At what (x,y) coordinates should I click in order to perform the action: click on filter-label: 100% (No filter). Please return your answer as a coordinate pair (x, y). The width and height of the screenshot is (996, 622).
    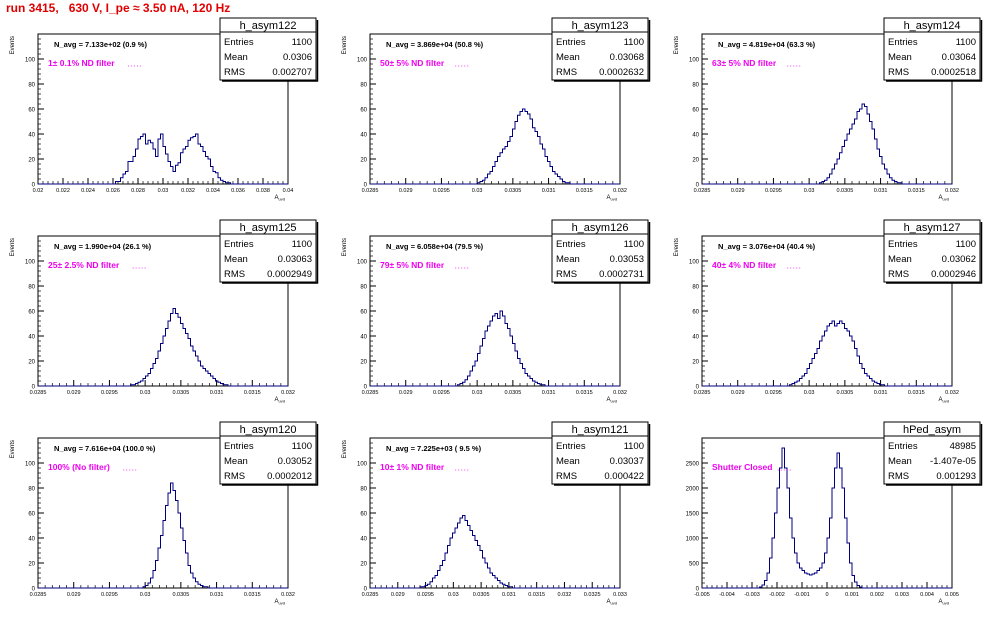
    Looking at the image, I should click on (79, 467).